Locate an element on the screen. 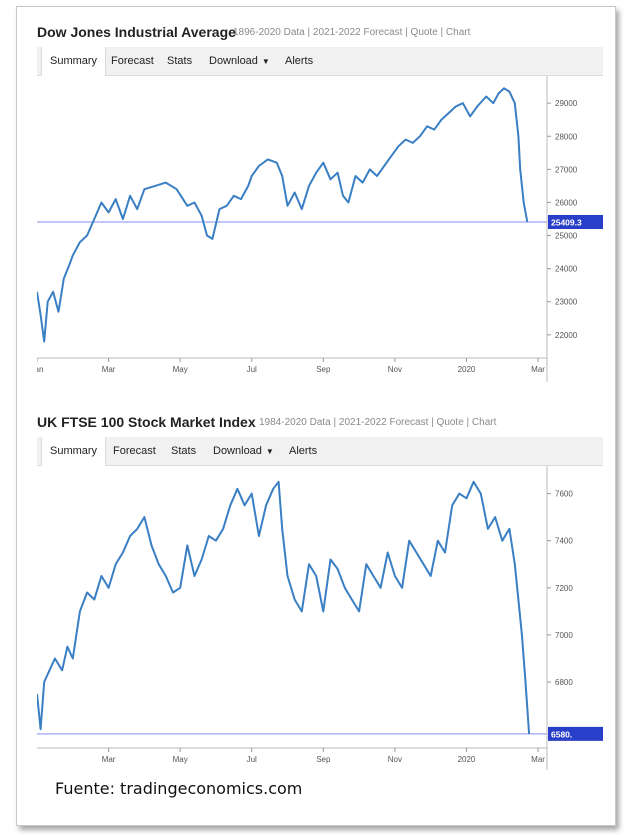  y-tick-label: 22000 is located at coordinates (566, 335).